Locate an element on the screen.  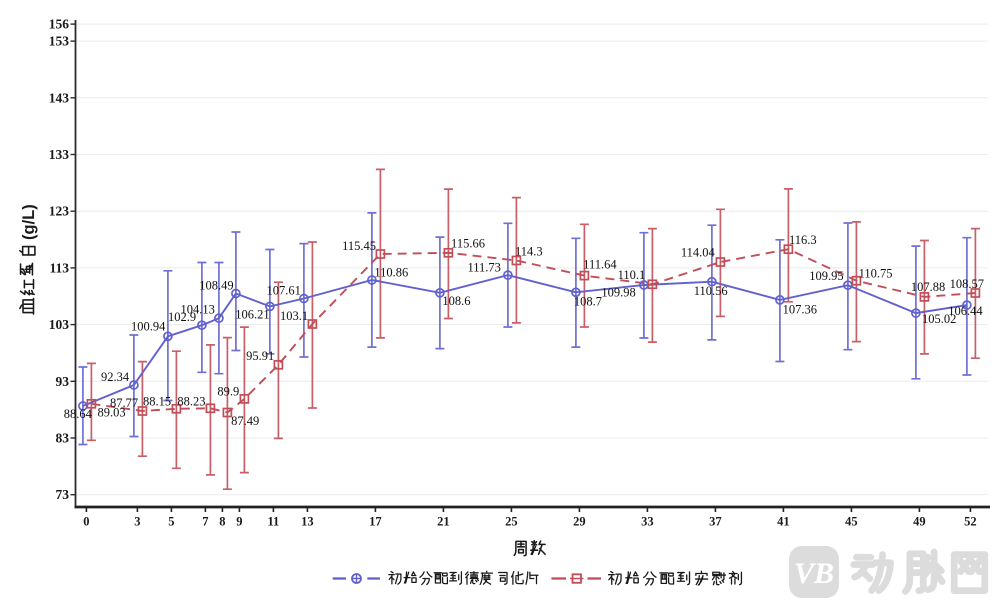
svg-text: 88.64 is located at coordinates (78, 414).